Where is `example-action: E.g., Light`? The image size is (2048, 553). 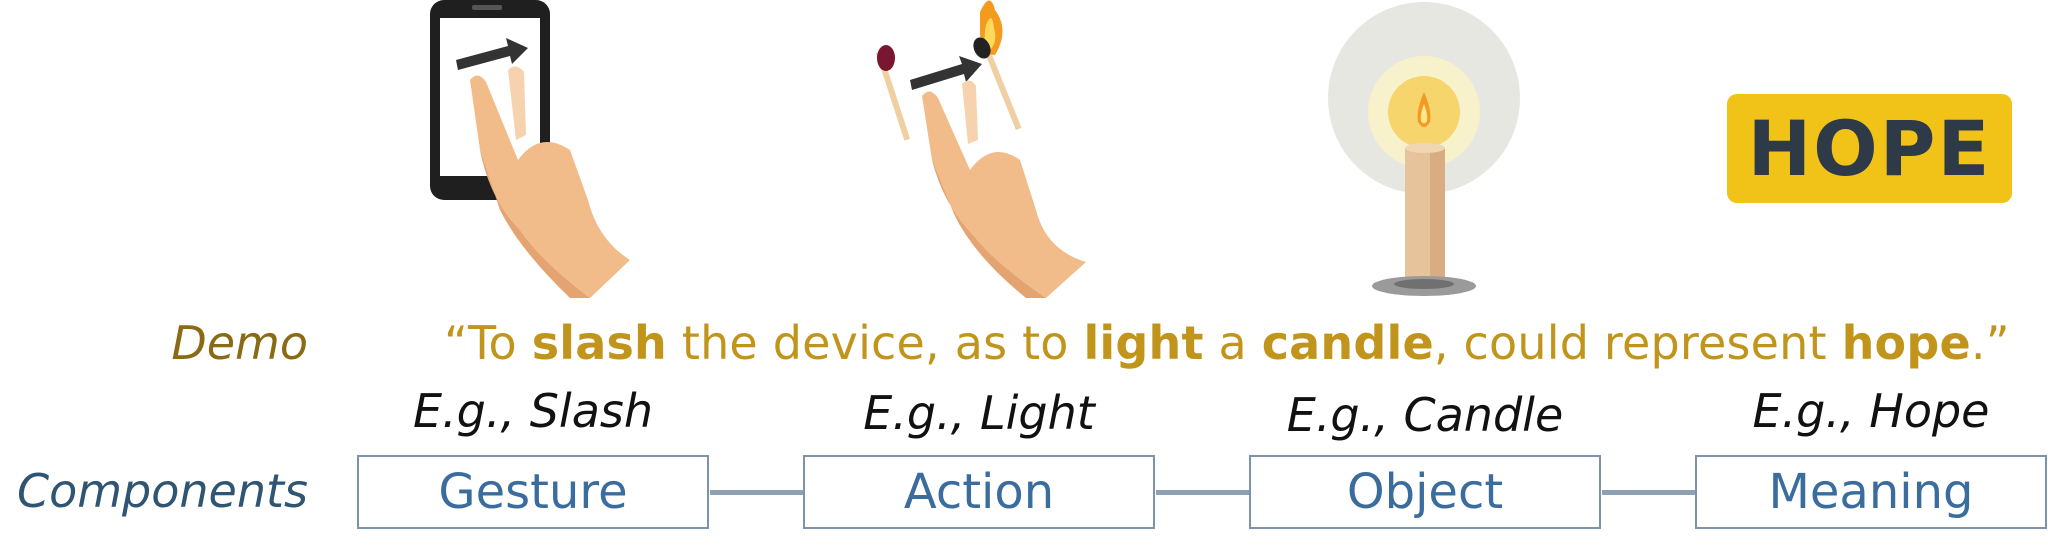 example-action: E.g., Light is located at coordinates (979, 413).